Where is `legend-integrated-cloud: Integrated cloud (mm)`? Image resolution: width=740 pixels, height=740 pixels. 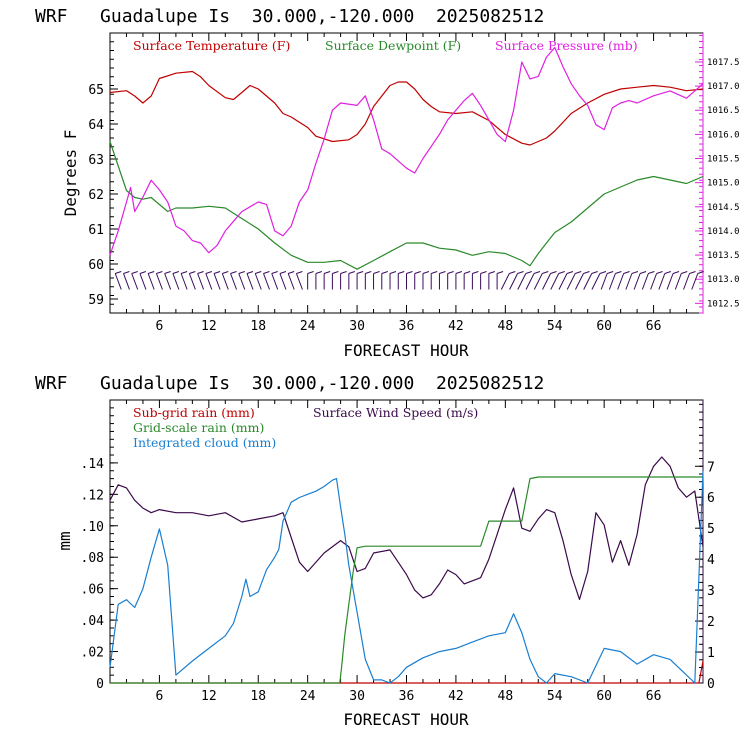 legend-integrated-cloud: Integrated cloud (mm) is located at coordinates (204, 442).